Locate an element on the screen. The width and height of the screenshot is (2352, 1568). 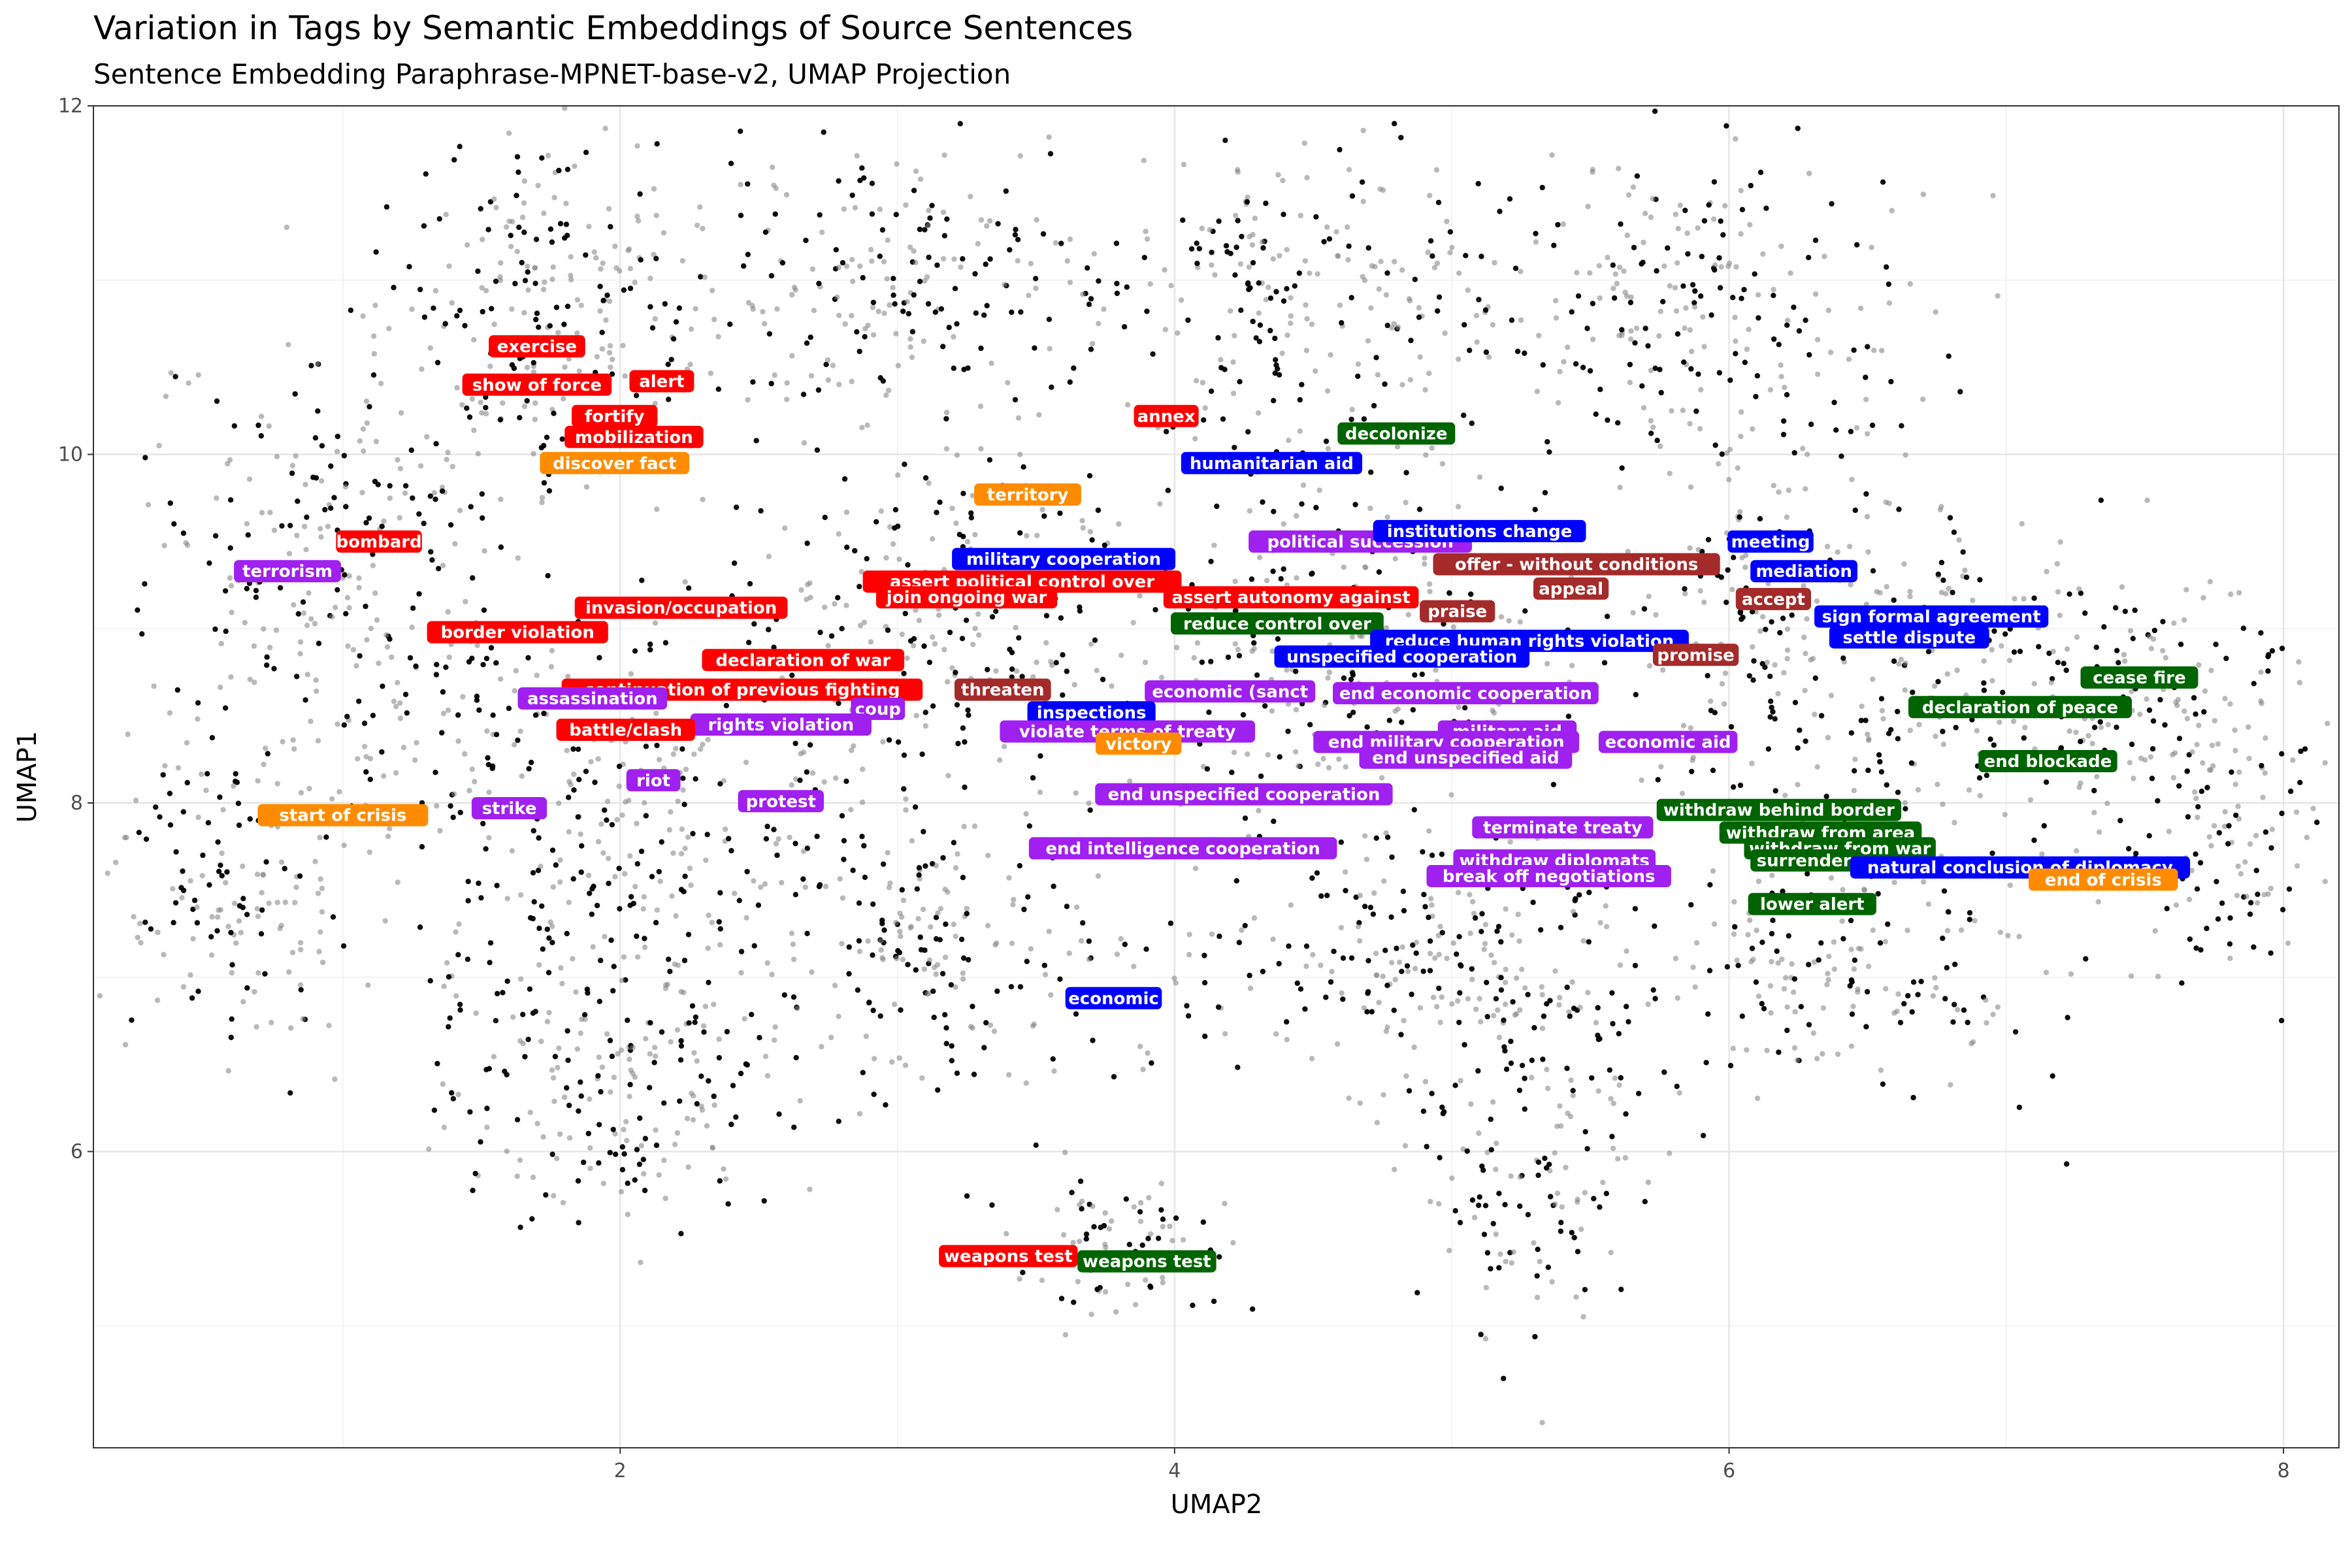
tag-label: strike is located at coordinates (509, 808).